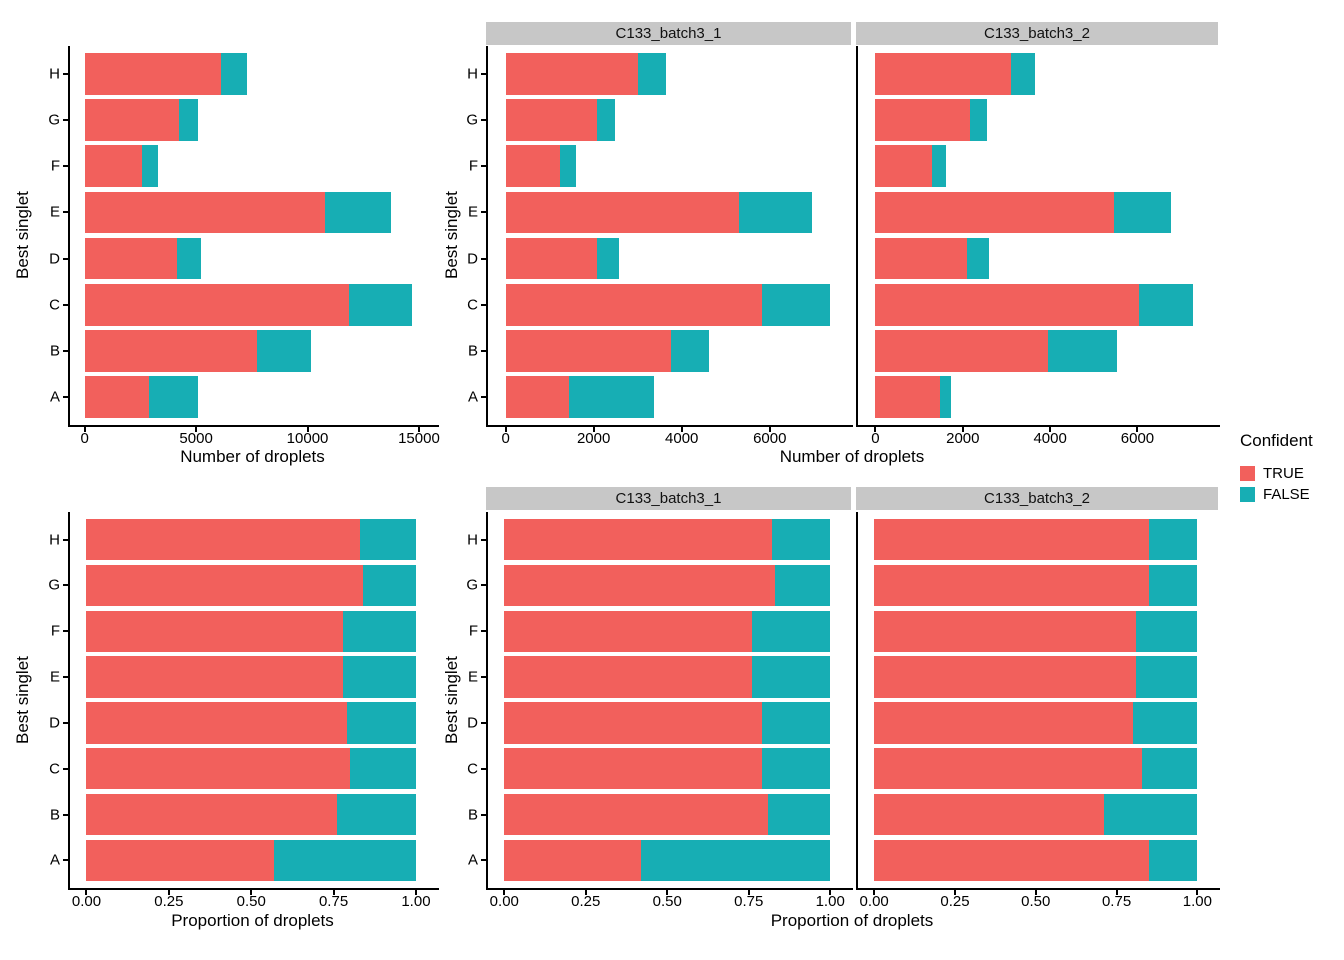 The image size is (1344, 960). Describe the element at coordinates (22, 235) in the screenshot. I see `y-axis-title-counts-overall: Best singlet` at that location.